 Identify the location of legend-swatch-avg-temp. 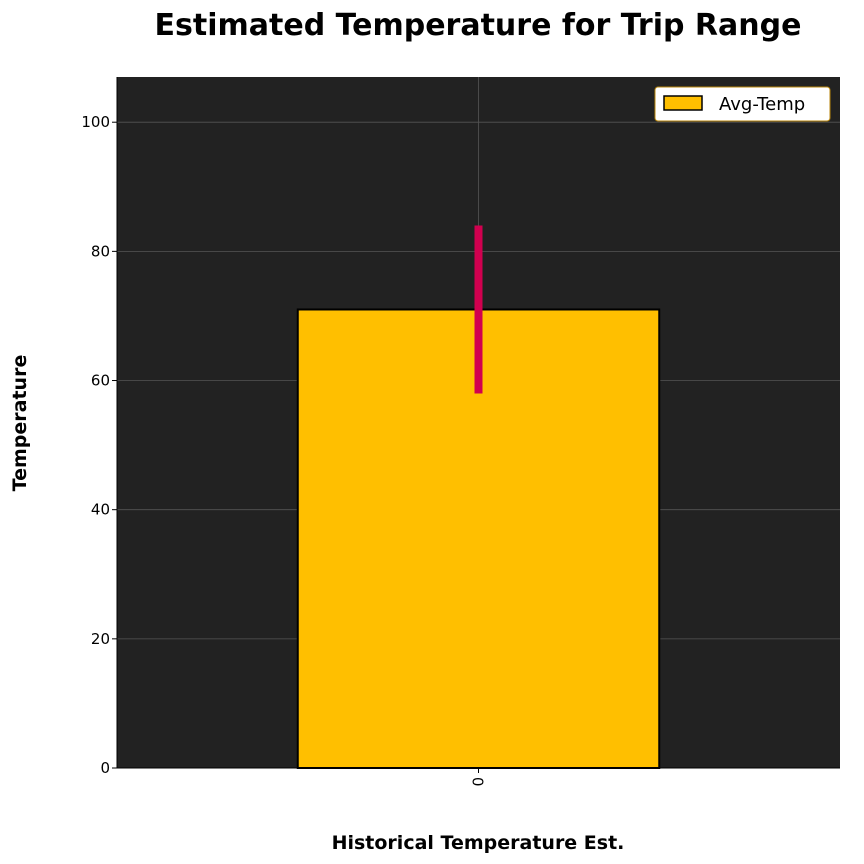
(683, 103).